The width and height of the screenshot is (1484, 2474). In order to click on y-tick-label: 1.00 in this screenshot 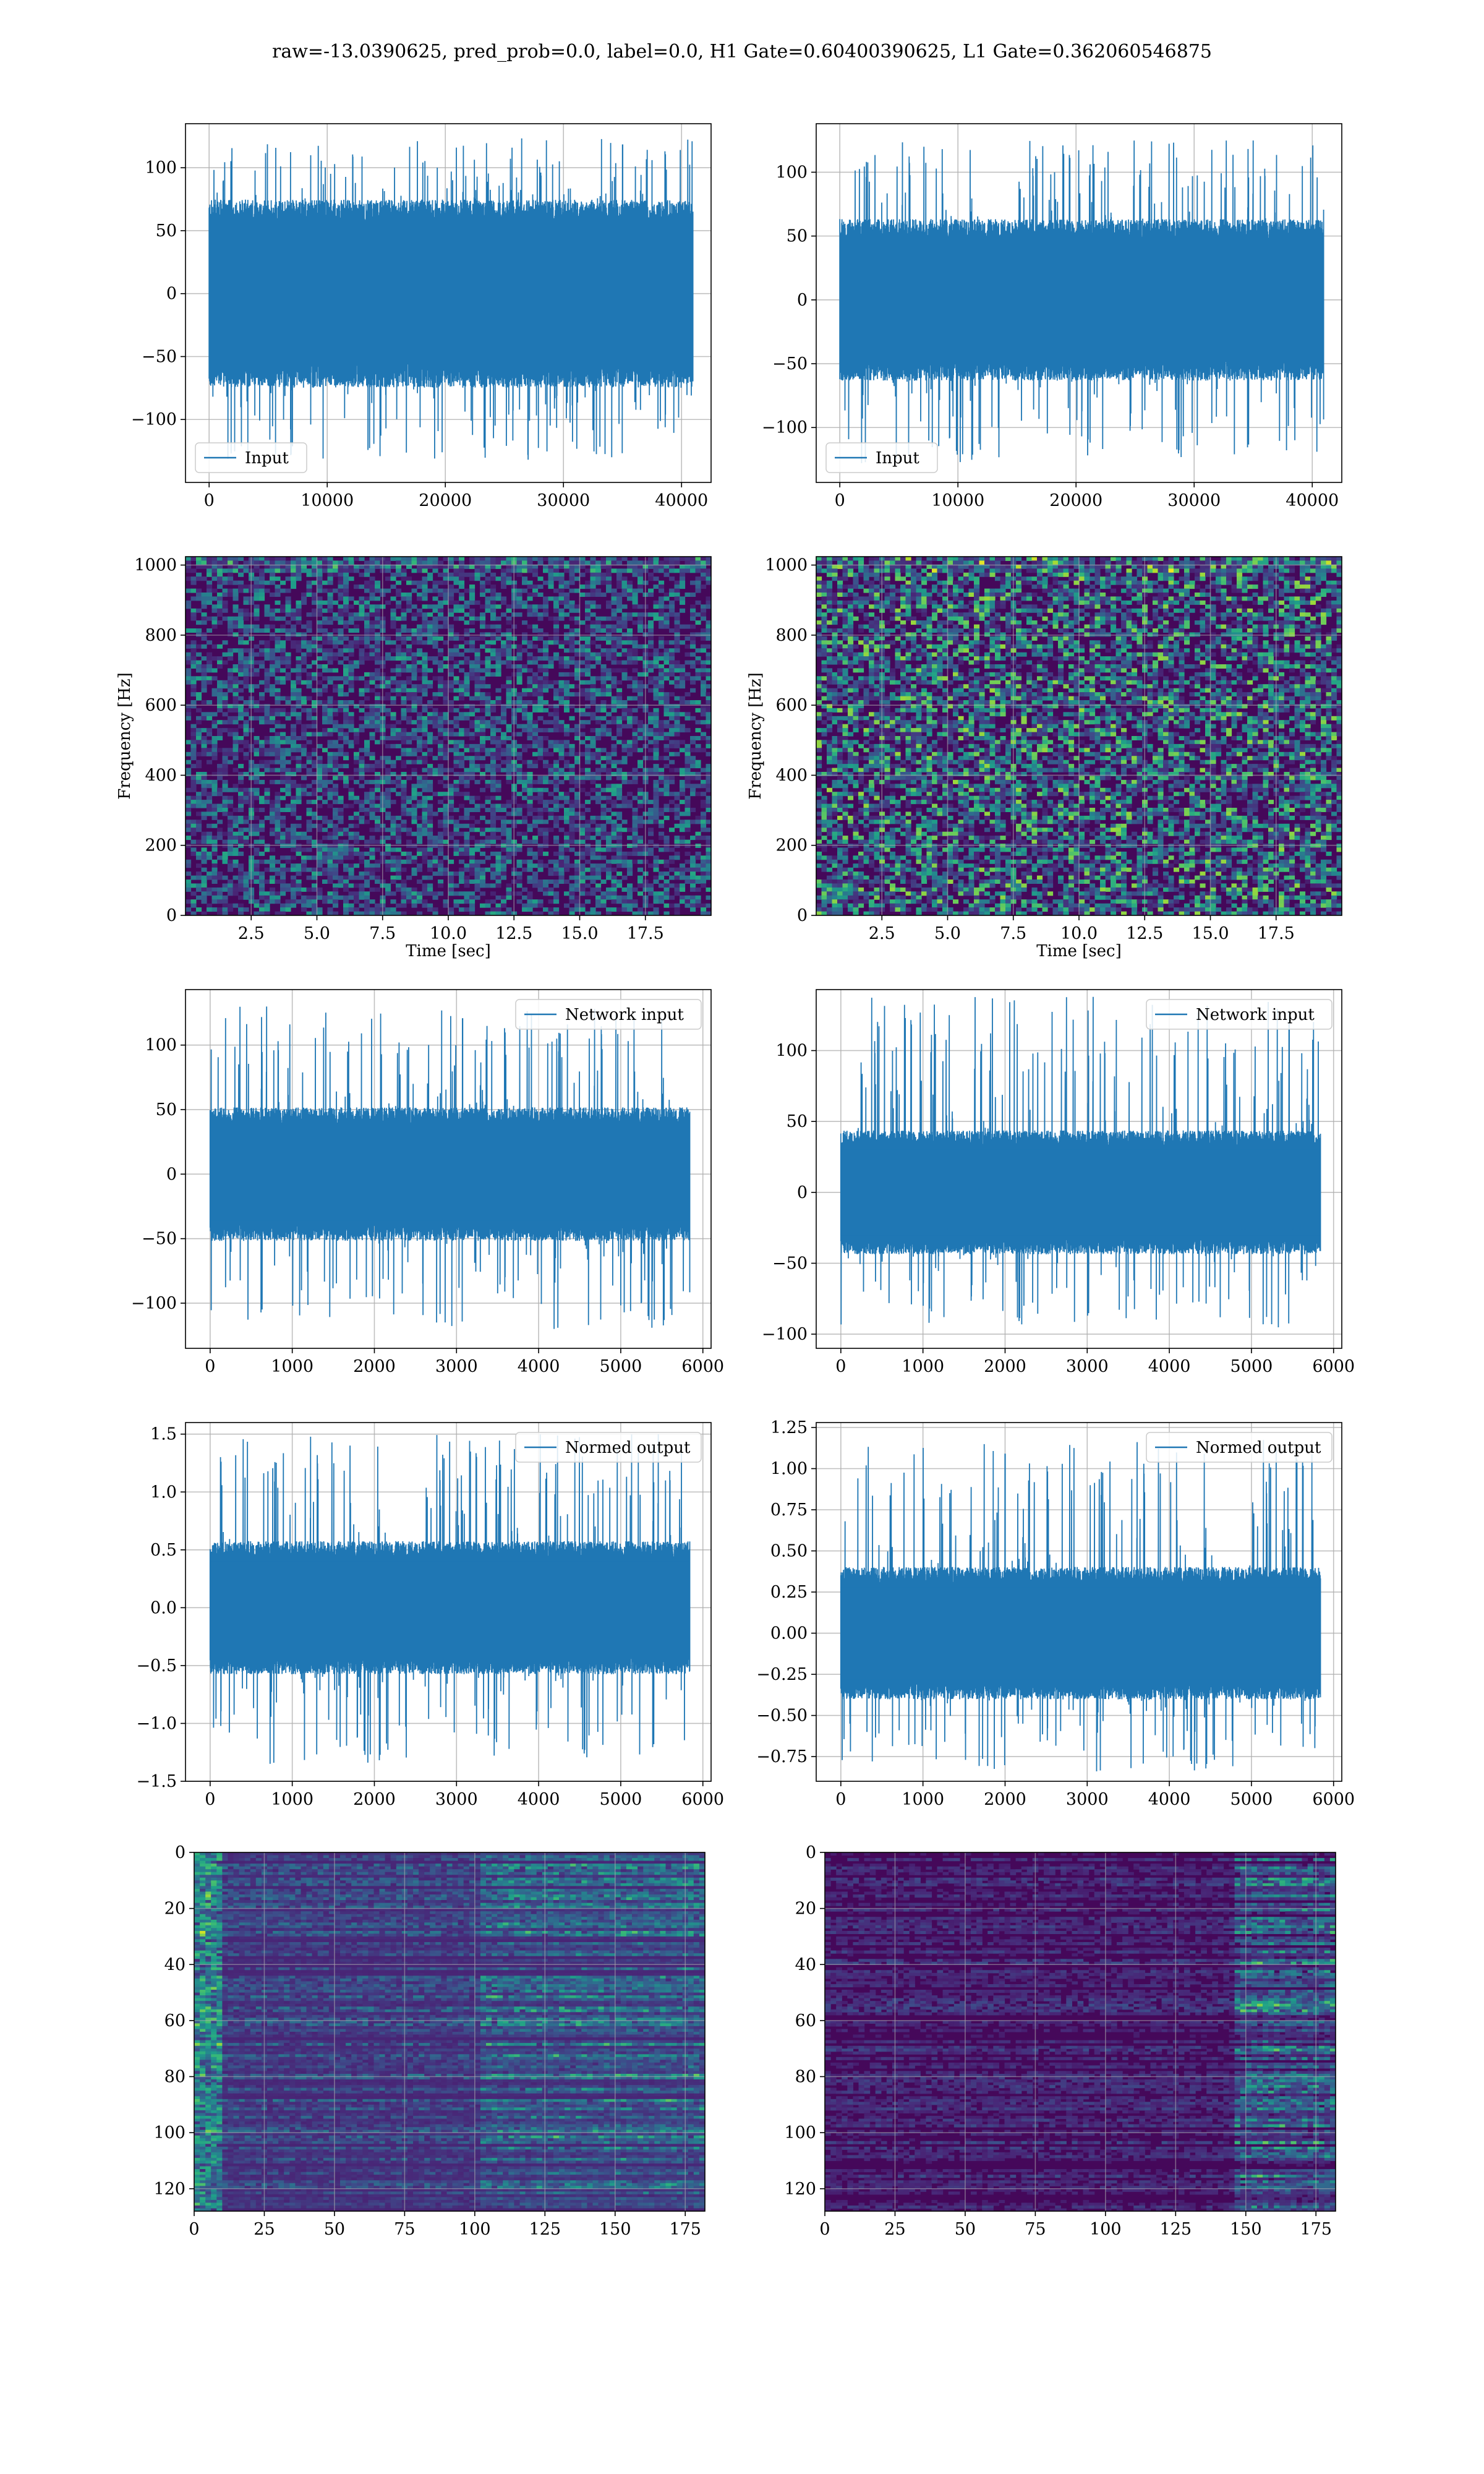, I will do `click(789, 1469)`.